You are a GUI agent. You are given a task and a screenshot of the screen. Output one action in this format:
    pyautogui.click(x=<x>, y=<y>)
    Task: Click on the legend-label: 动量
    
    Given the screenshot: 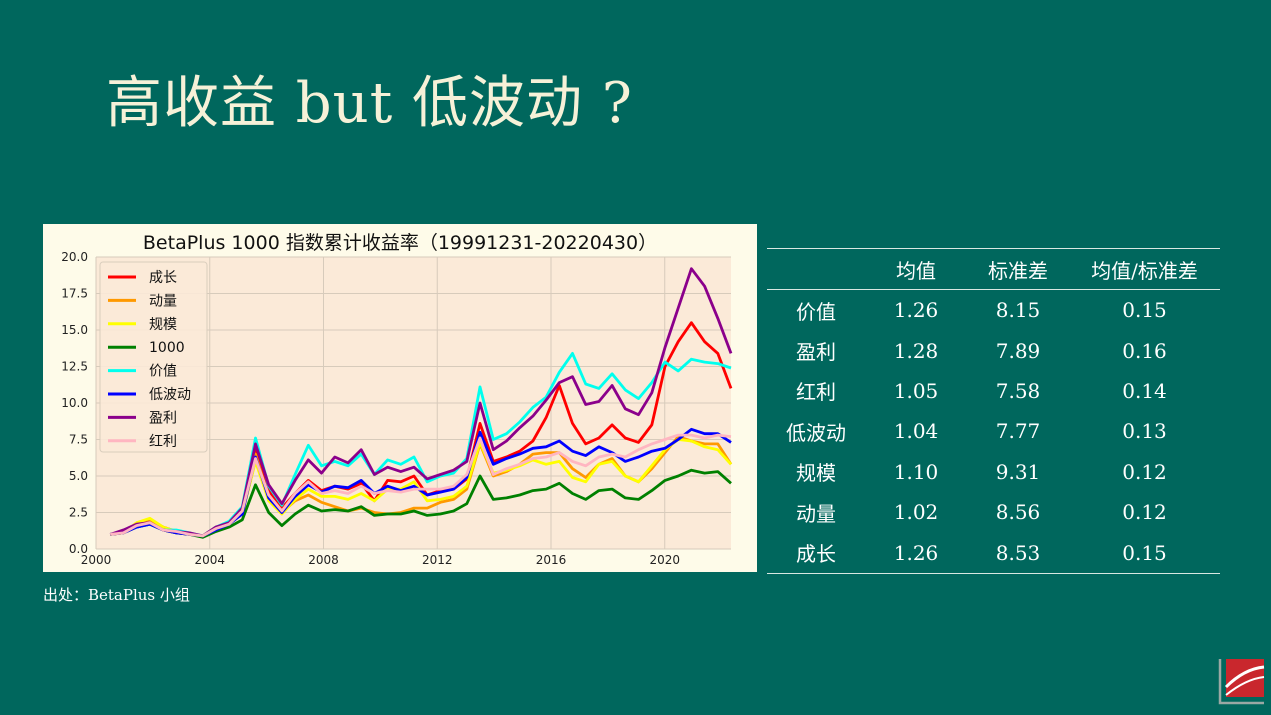 What is the action you would take?
    pyautogui.click(x=163, y=301)
    